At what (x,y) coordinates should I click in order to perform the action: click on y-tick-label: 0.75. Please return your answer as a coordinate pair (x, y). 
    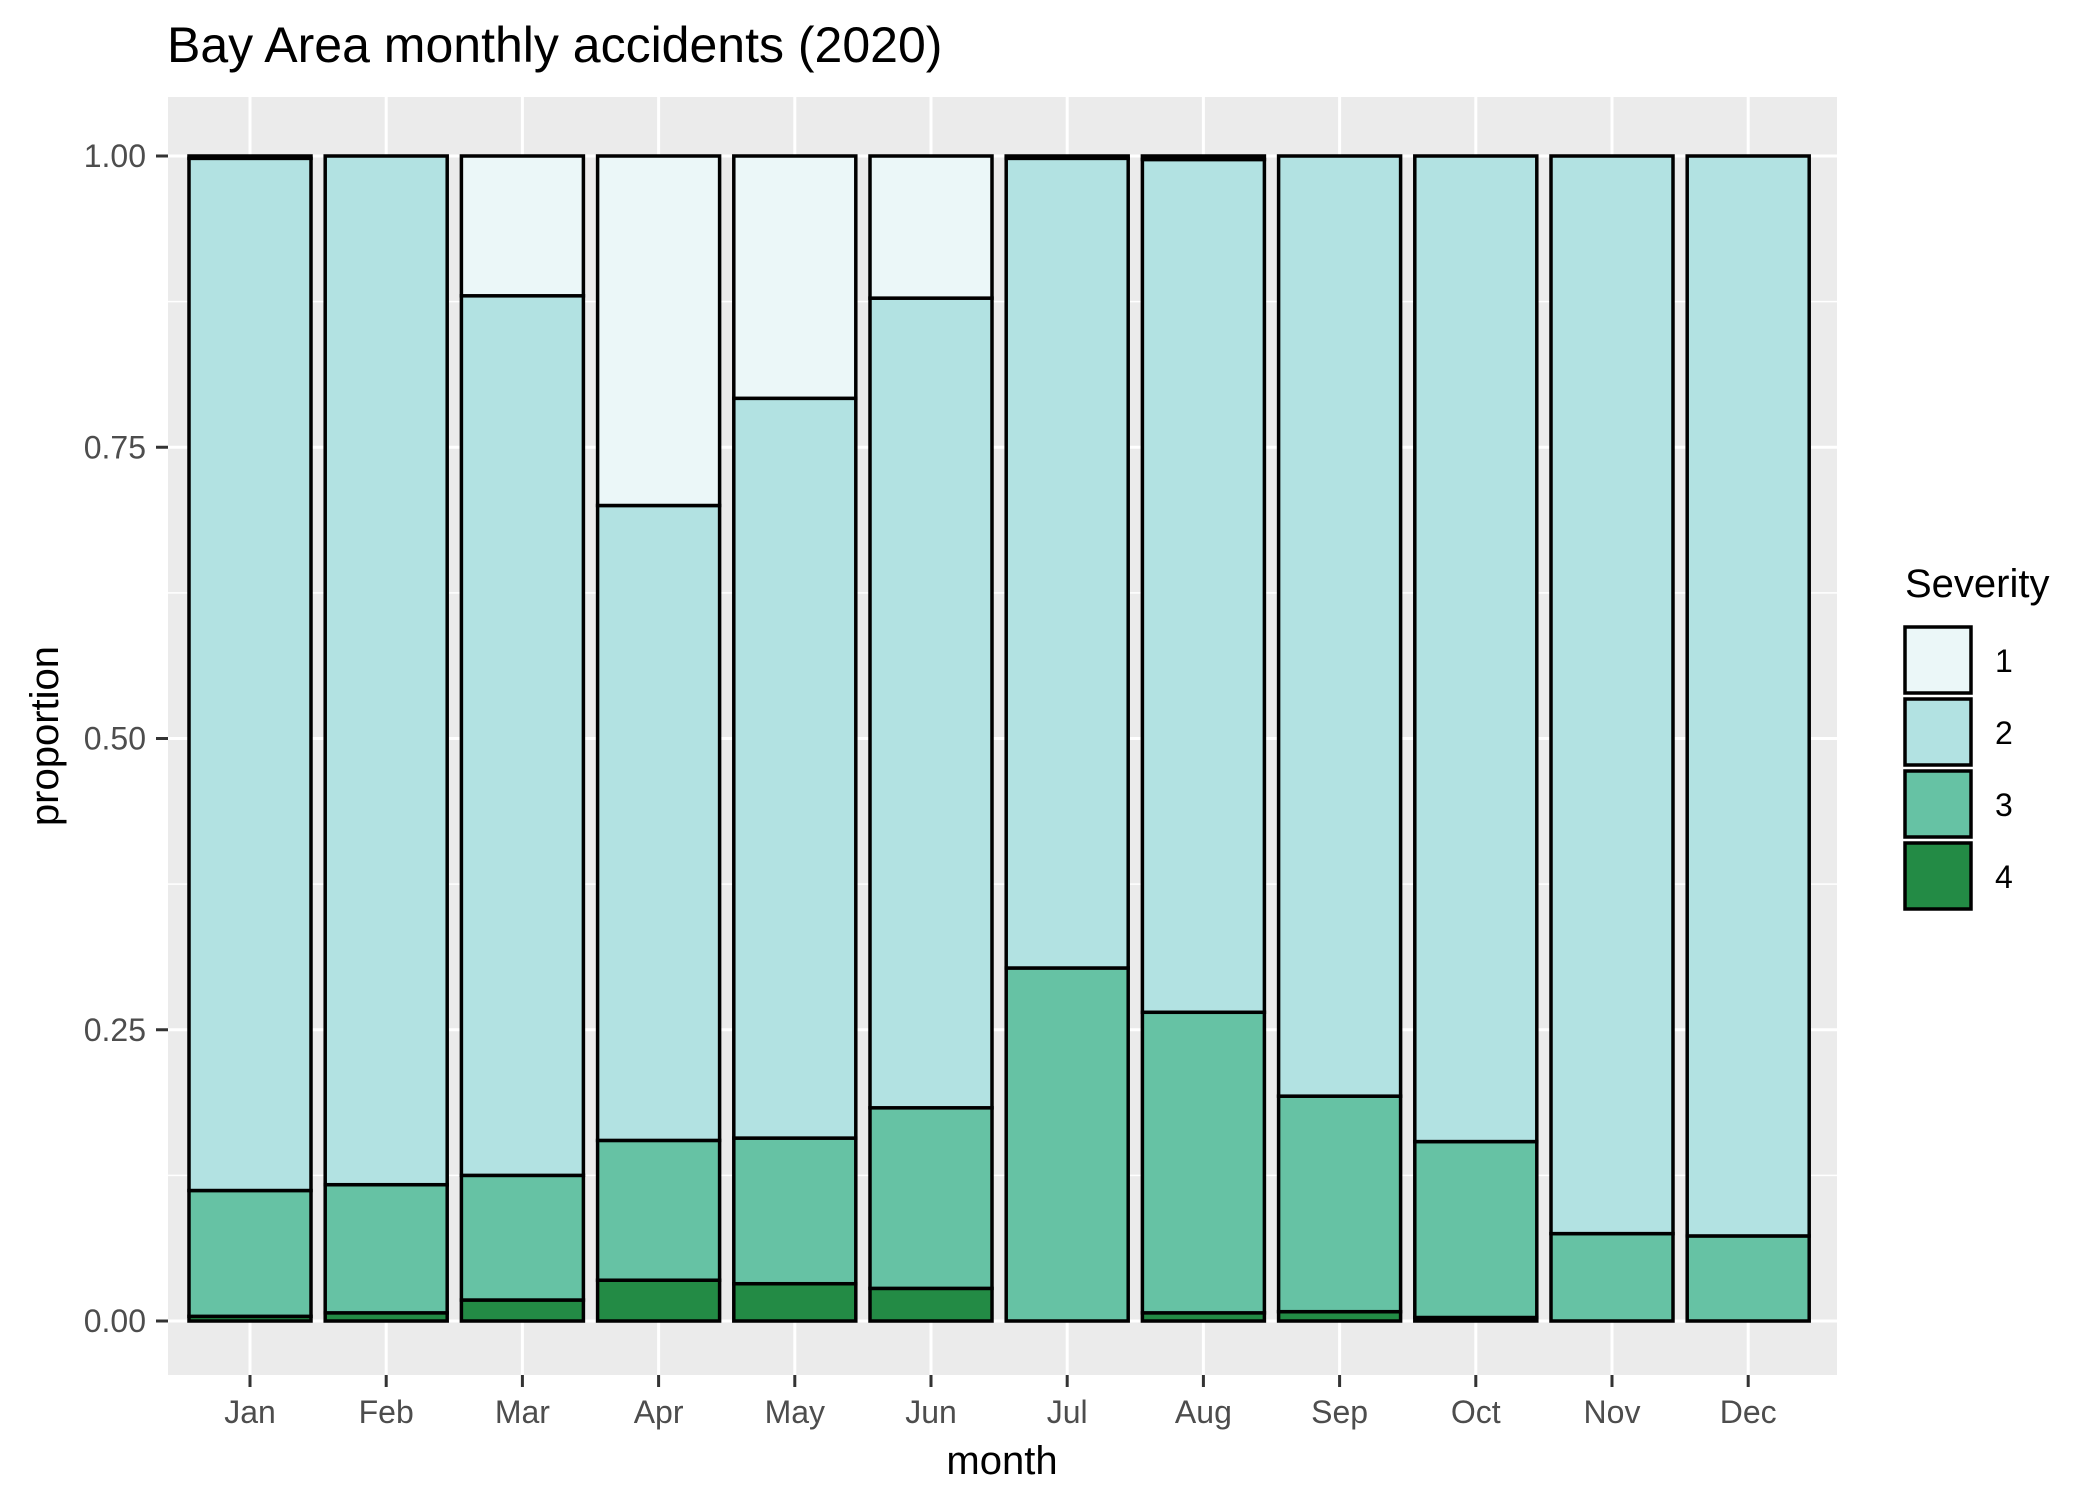
    Looking at the image, I should click on (115, 447).